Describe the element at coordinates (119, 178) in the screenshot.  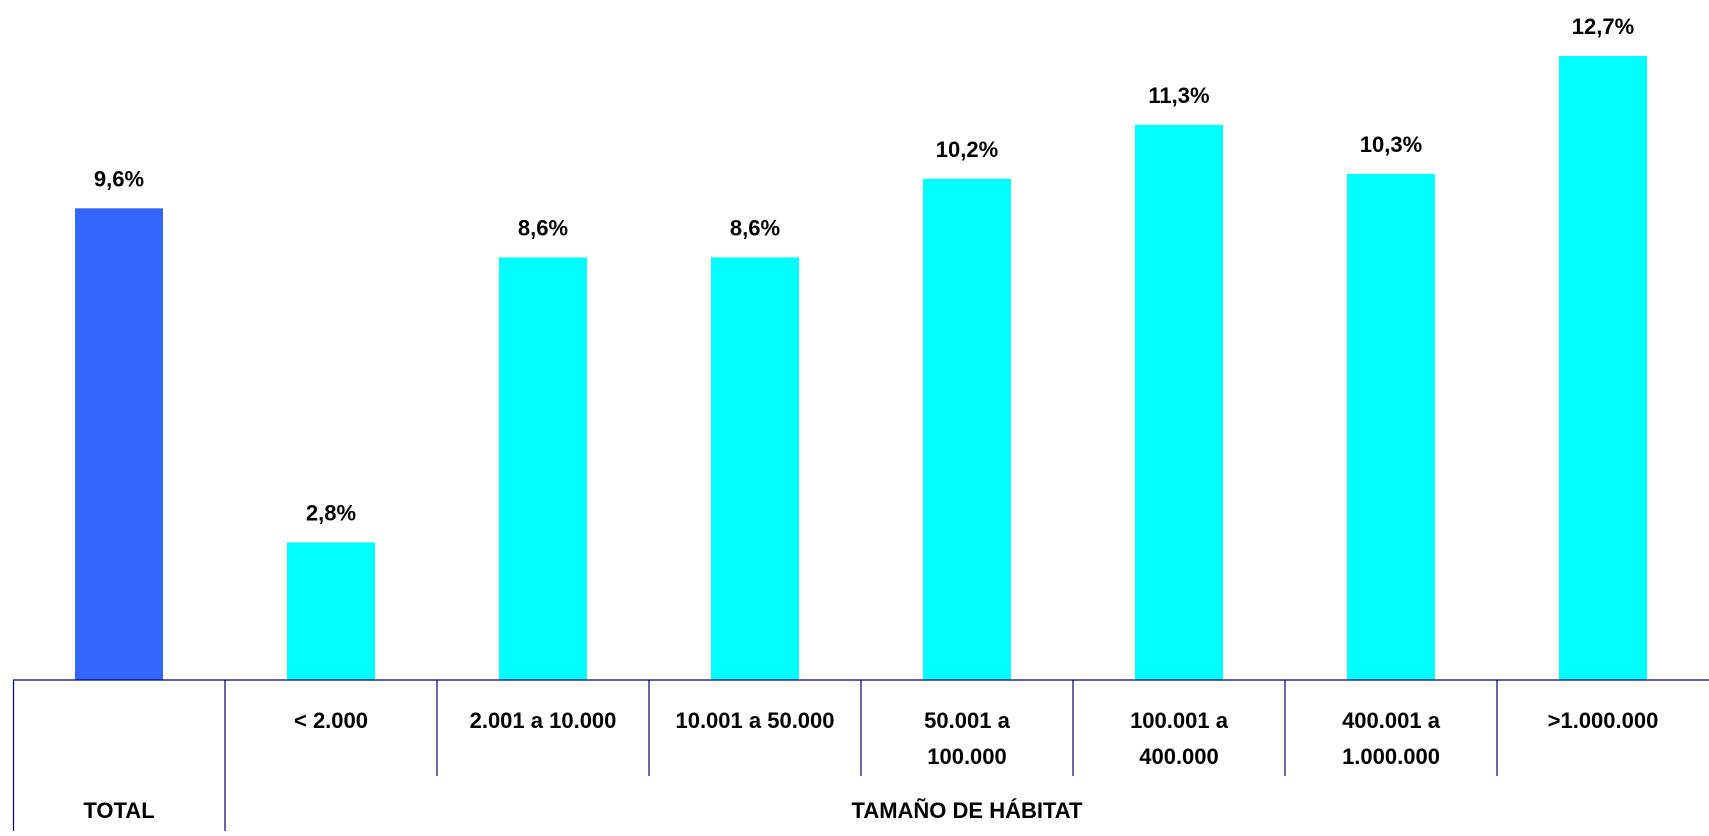
I see `data-label-0: 9,6%` at that location.